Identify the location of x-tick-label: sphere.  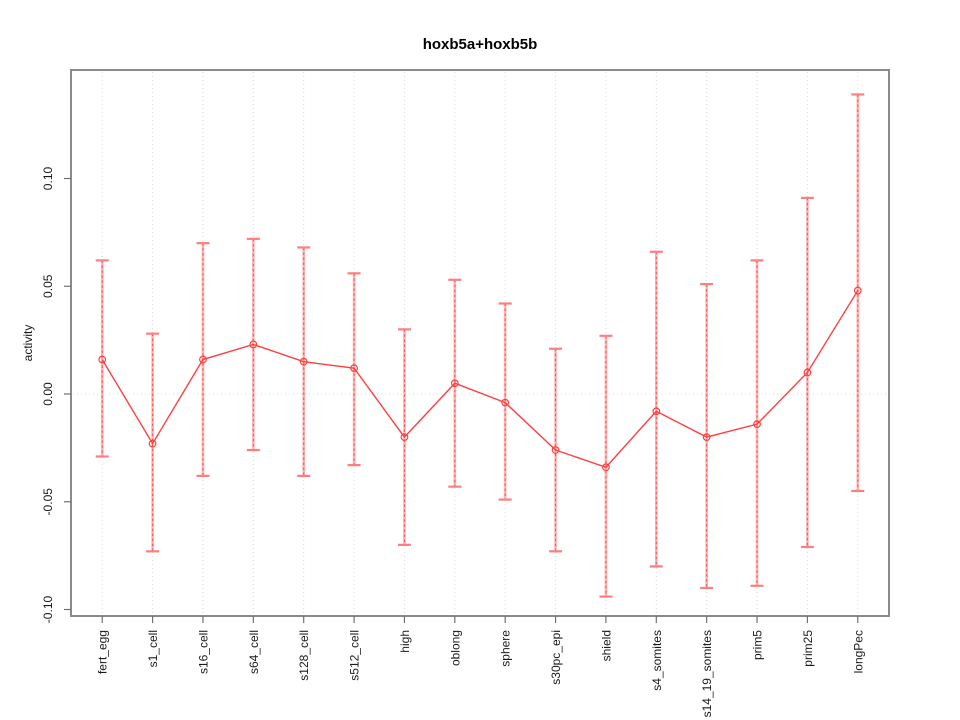
(506, 648).